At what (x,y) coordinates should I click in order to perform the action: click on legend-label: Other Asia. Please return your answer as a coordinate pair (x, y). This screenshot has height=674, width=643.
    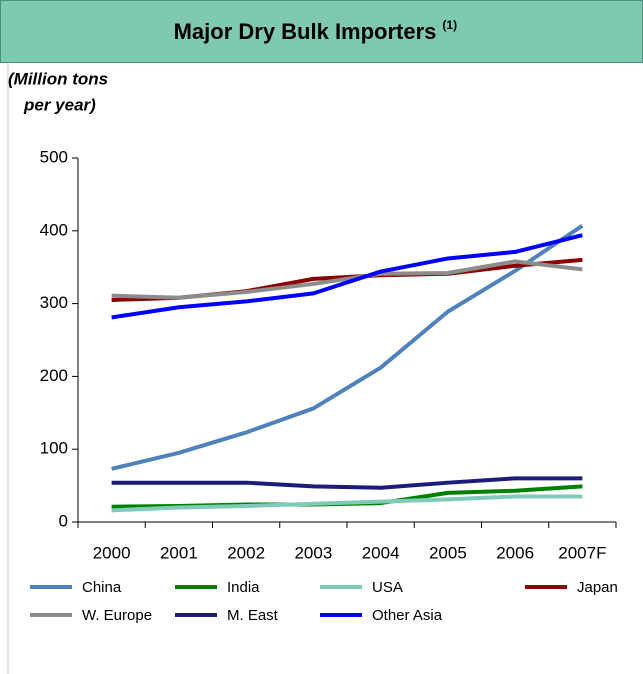
    Looking at the image, I should click on (407, 615).